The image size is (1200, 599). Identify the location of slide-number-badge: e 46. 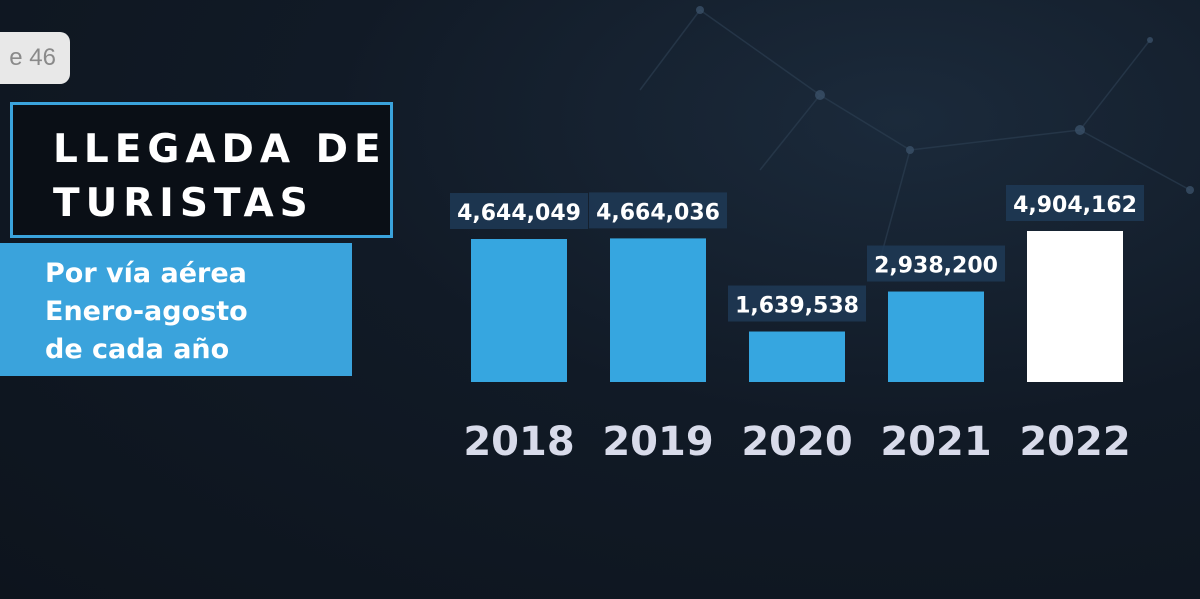
(35, 58).